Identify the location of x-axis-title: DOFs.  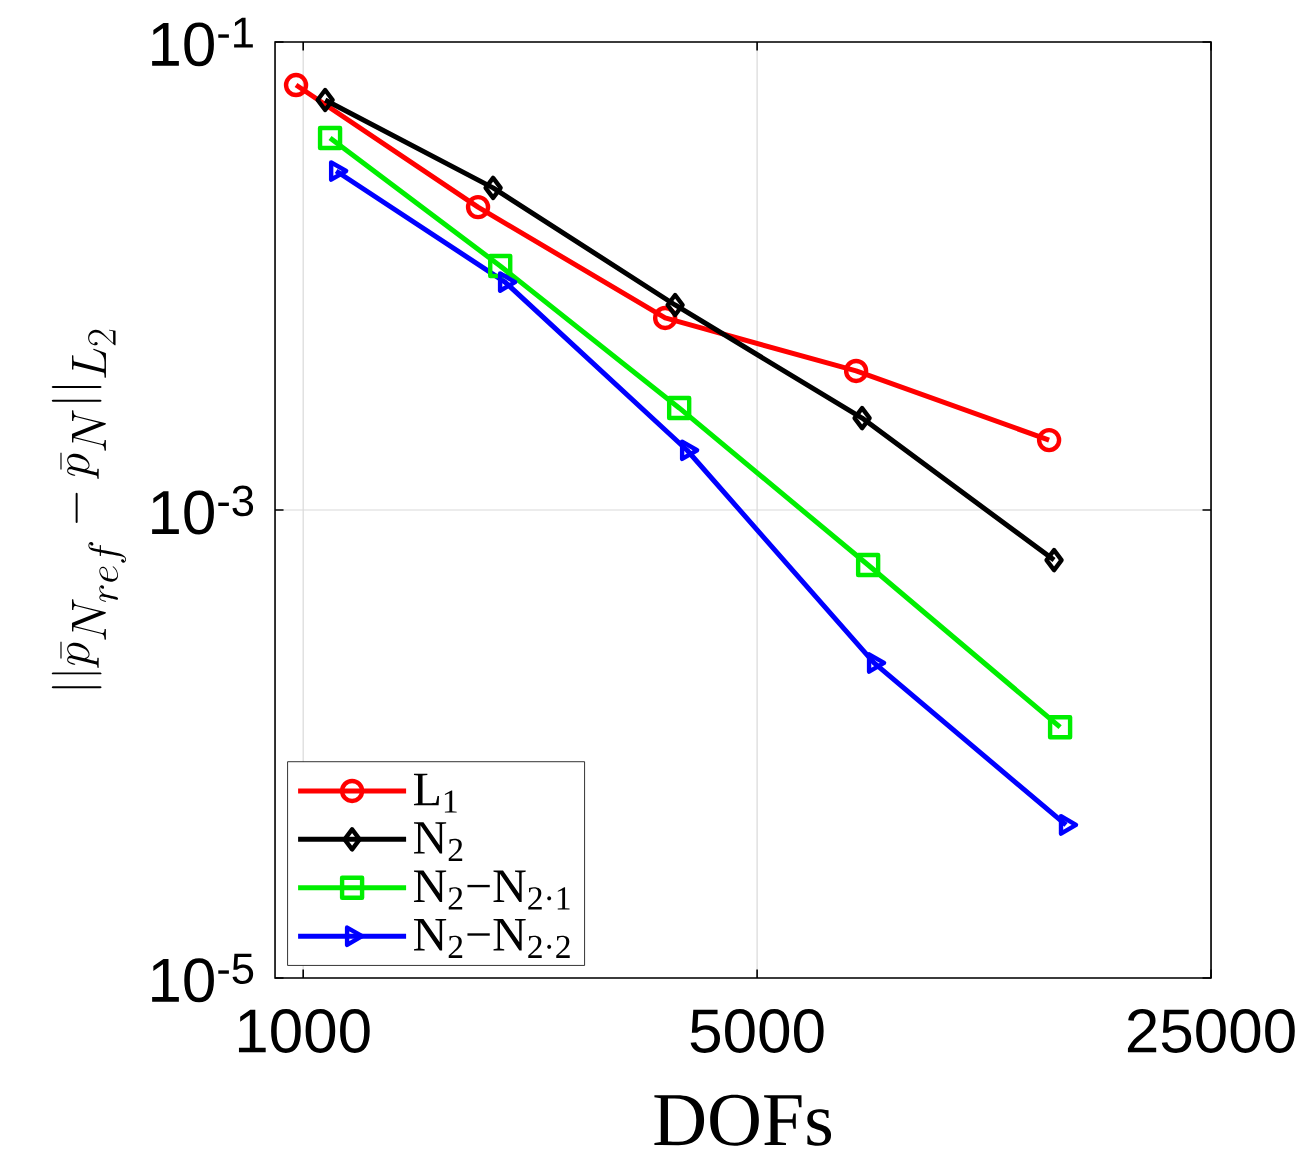
(743, 1120).